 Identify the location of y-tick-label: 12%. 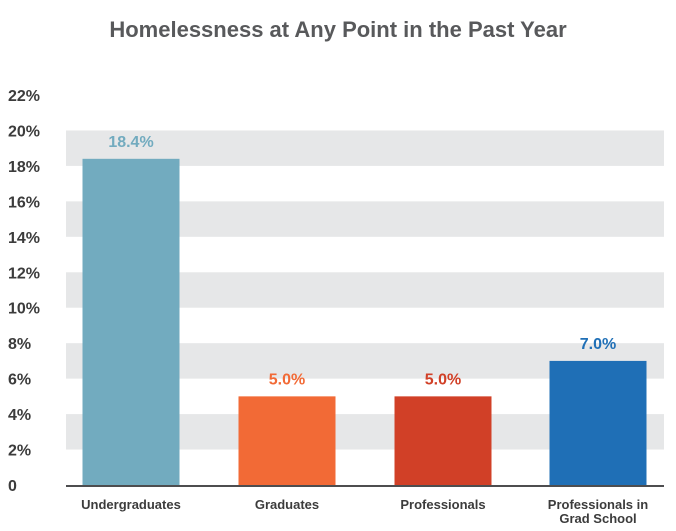
(24, 273).